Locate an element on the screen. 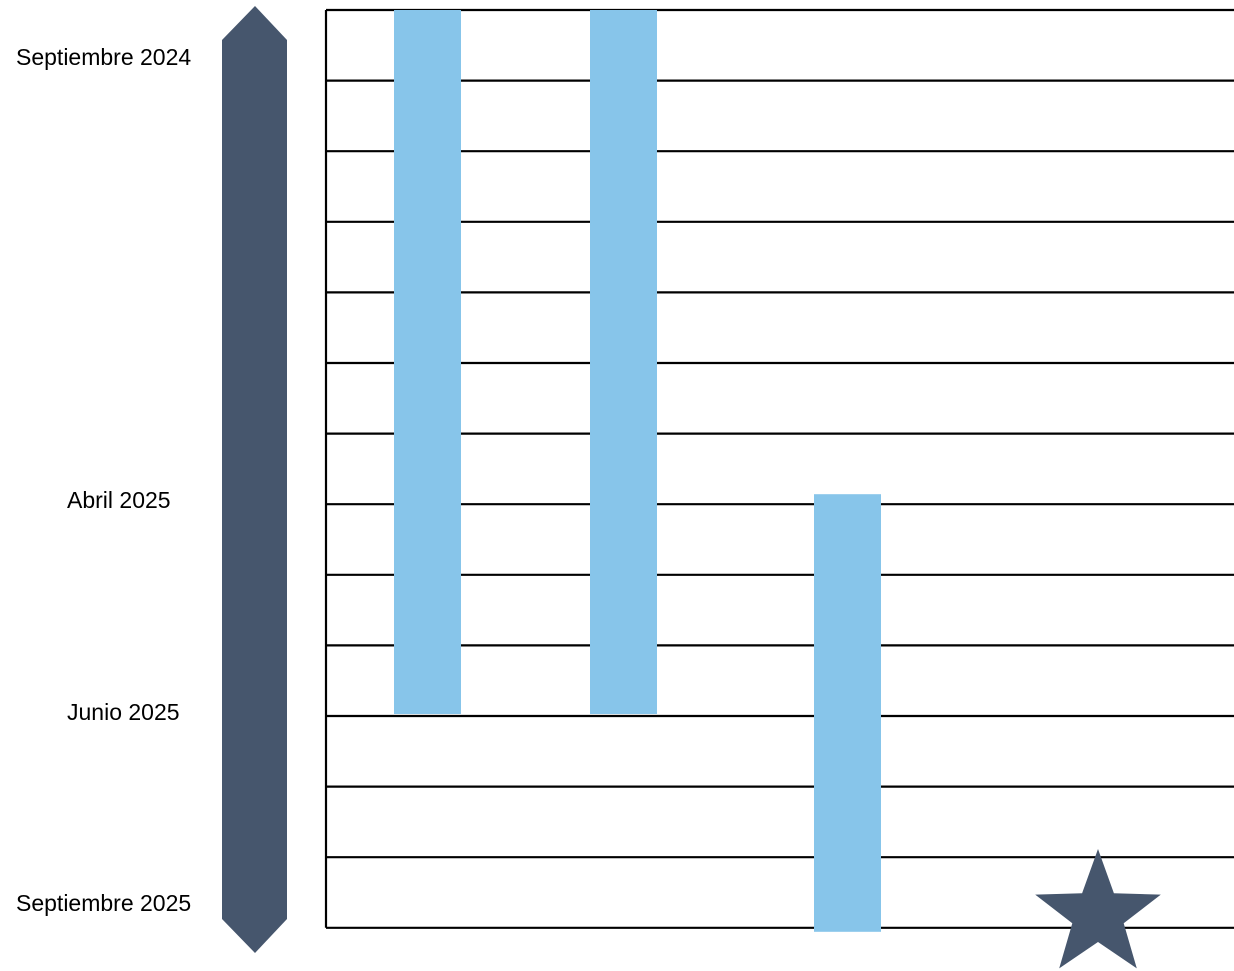 The width and height of the screenshot is (1234, 971). label-junio-2025: Junio 2025 is located at coordinates (123, 712).